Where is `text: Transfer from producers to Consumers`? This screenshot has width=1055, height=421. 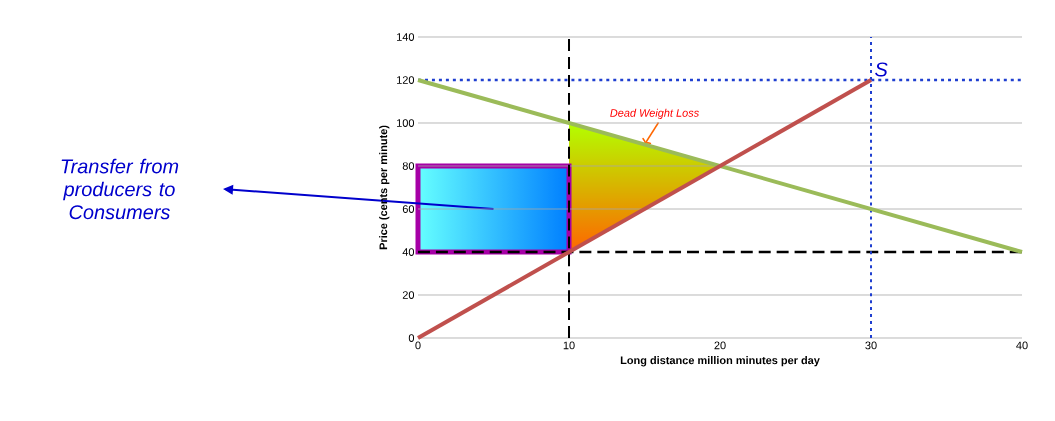 text: Transfer from producers to Consumers is located at coordinates (120, 189).